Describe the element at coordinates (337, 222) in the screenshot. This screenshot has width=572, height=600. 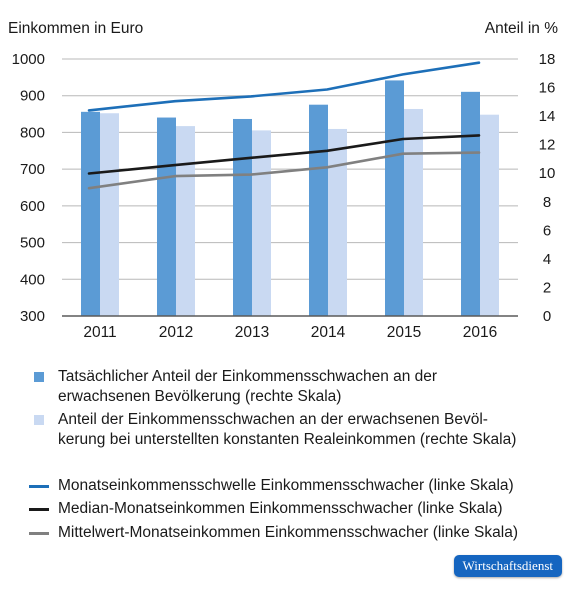
I see `bar-series2-2014` at that location.